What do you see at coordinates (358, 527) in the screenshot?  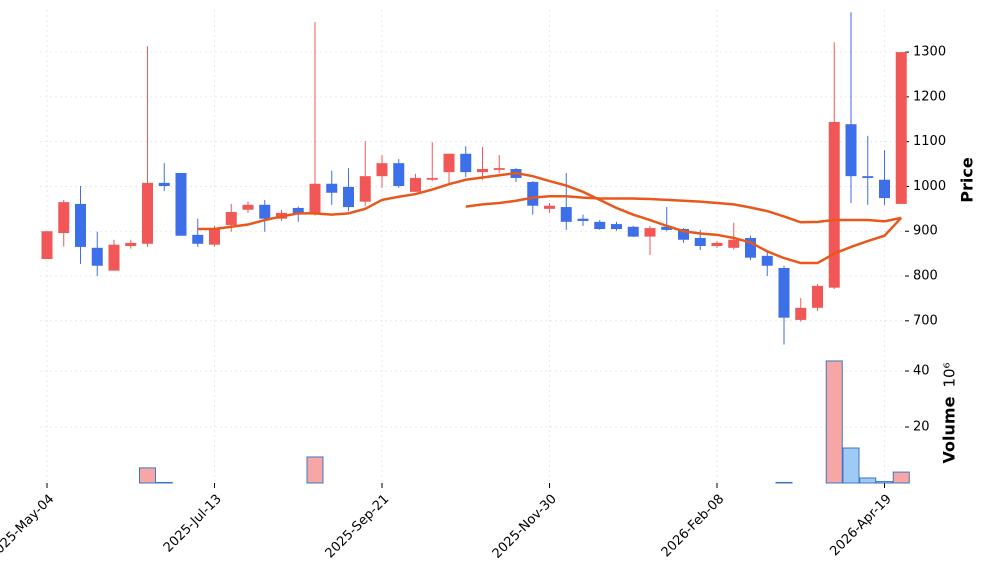 I see `x-tick-label: 2025-Sep-21` at bounding box center [358, 527].